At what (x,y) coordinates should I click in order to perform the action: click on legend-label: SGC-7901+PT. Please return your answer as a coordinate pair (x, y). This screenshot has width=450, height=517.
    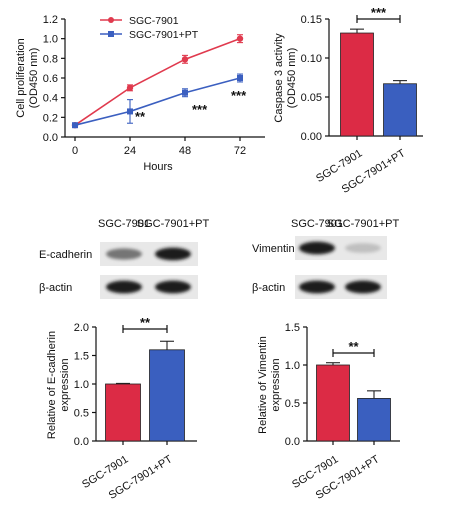
    Looking at the image, I should click on (164, 35).